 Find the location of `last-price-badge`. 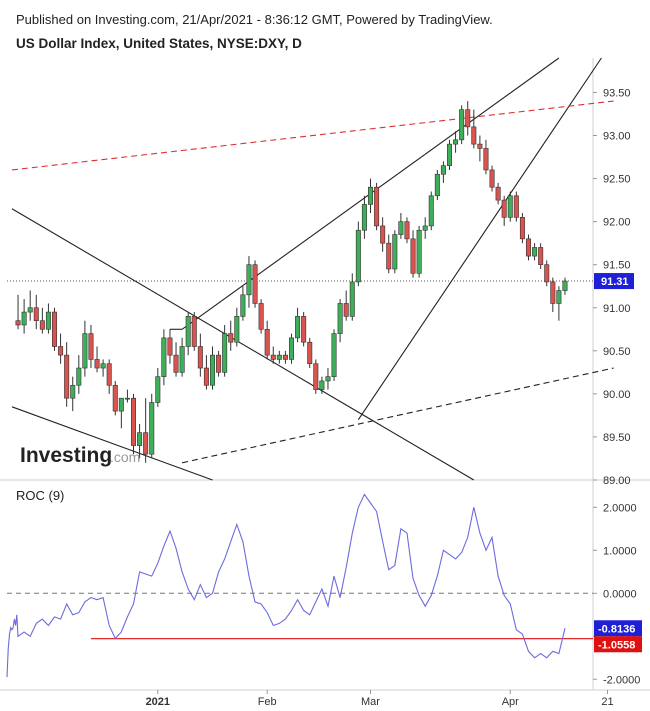

last-price-badge is located at coordinates (614, 281).